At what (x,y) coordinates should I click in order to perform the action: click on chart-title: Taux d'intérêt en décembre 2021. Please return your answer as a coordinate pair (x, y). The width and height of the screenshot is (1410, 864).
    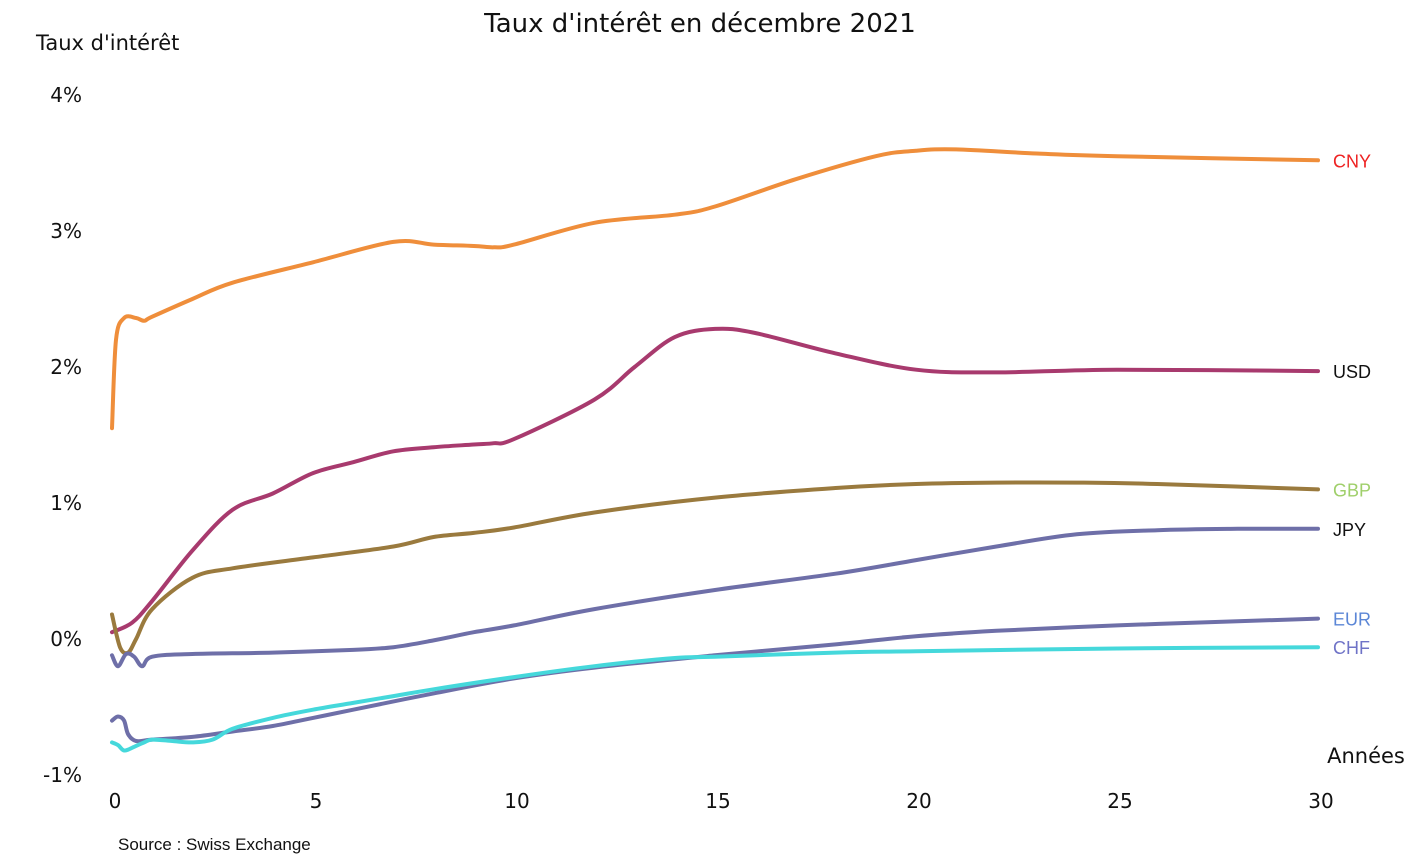
    Looking at the image, I should click on (699, 24).